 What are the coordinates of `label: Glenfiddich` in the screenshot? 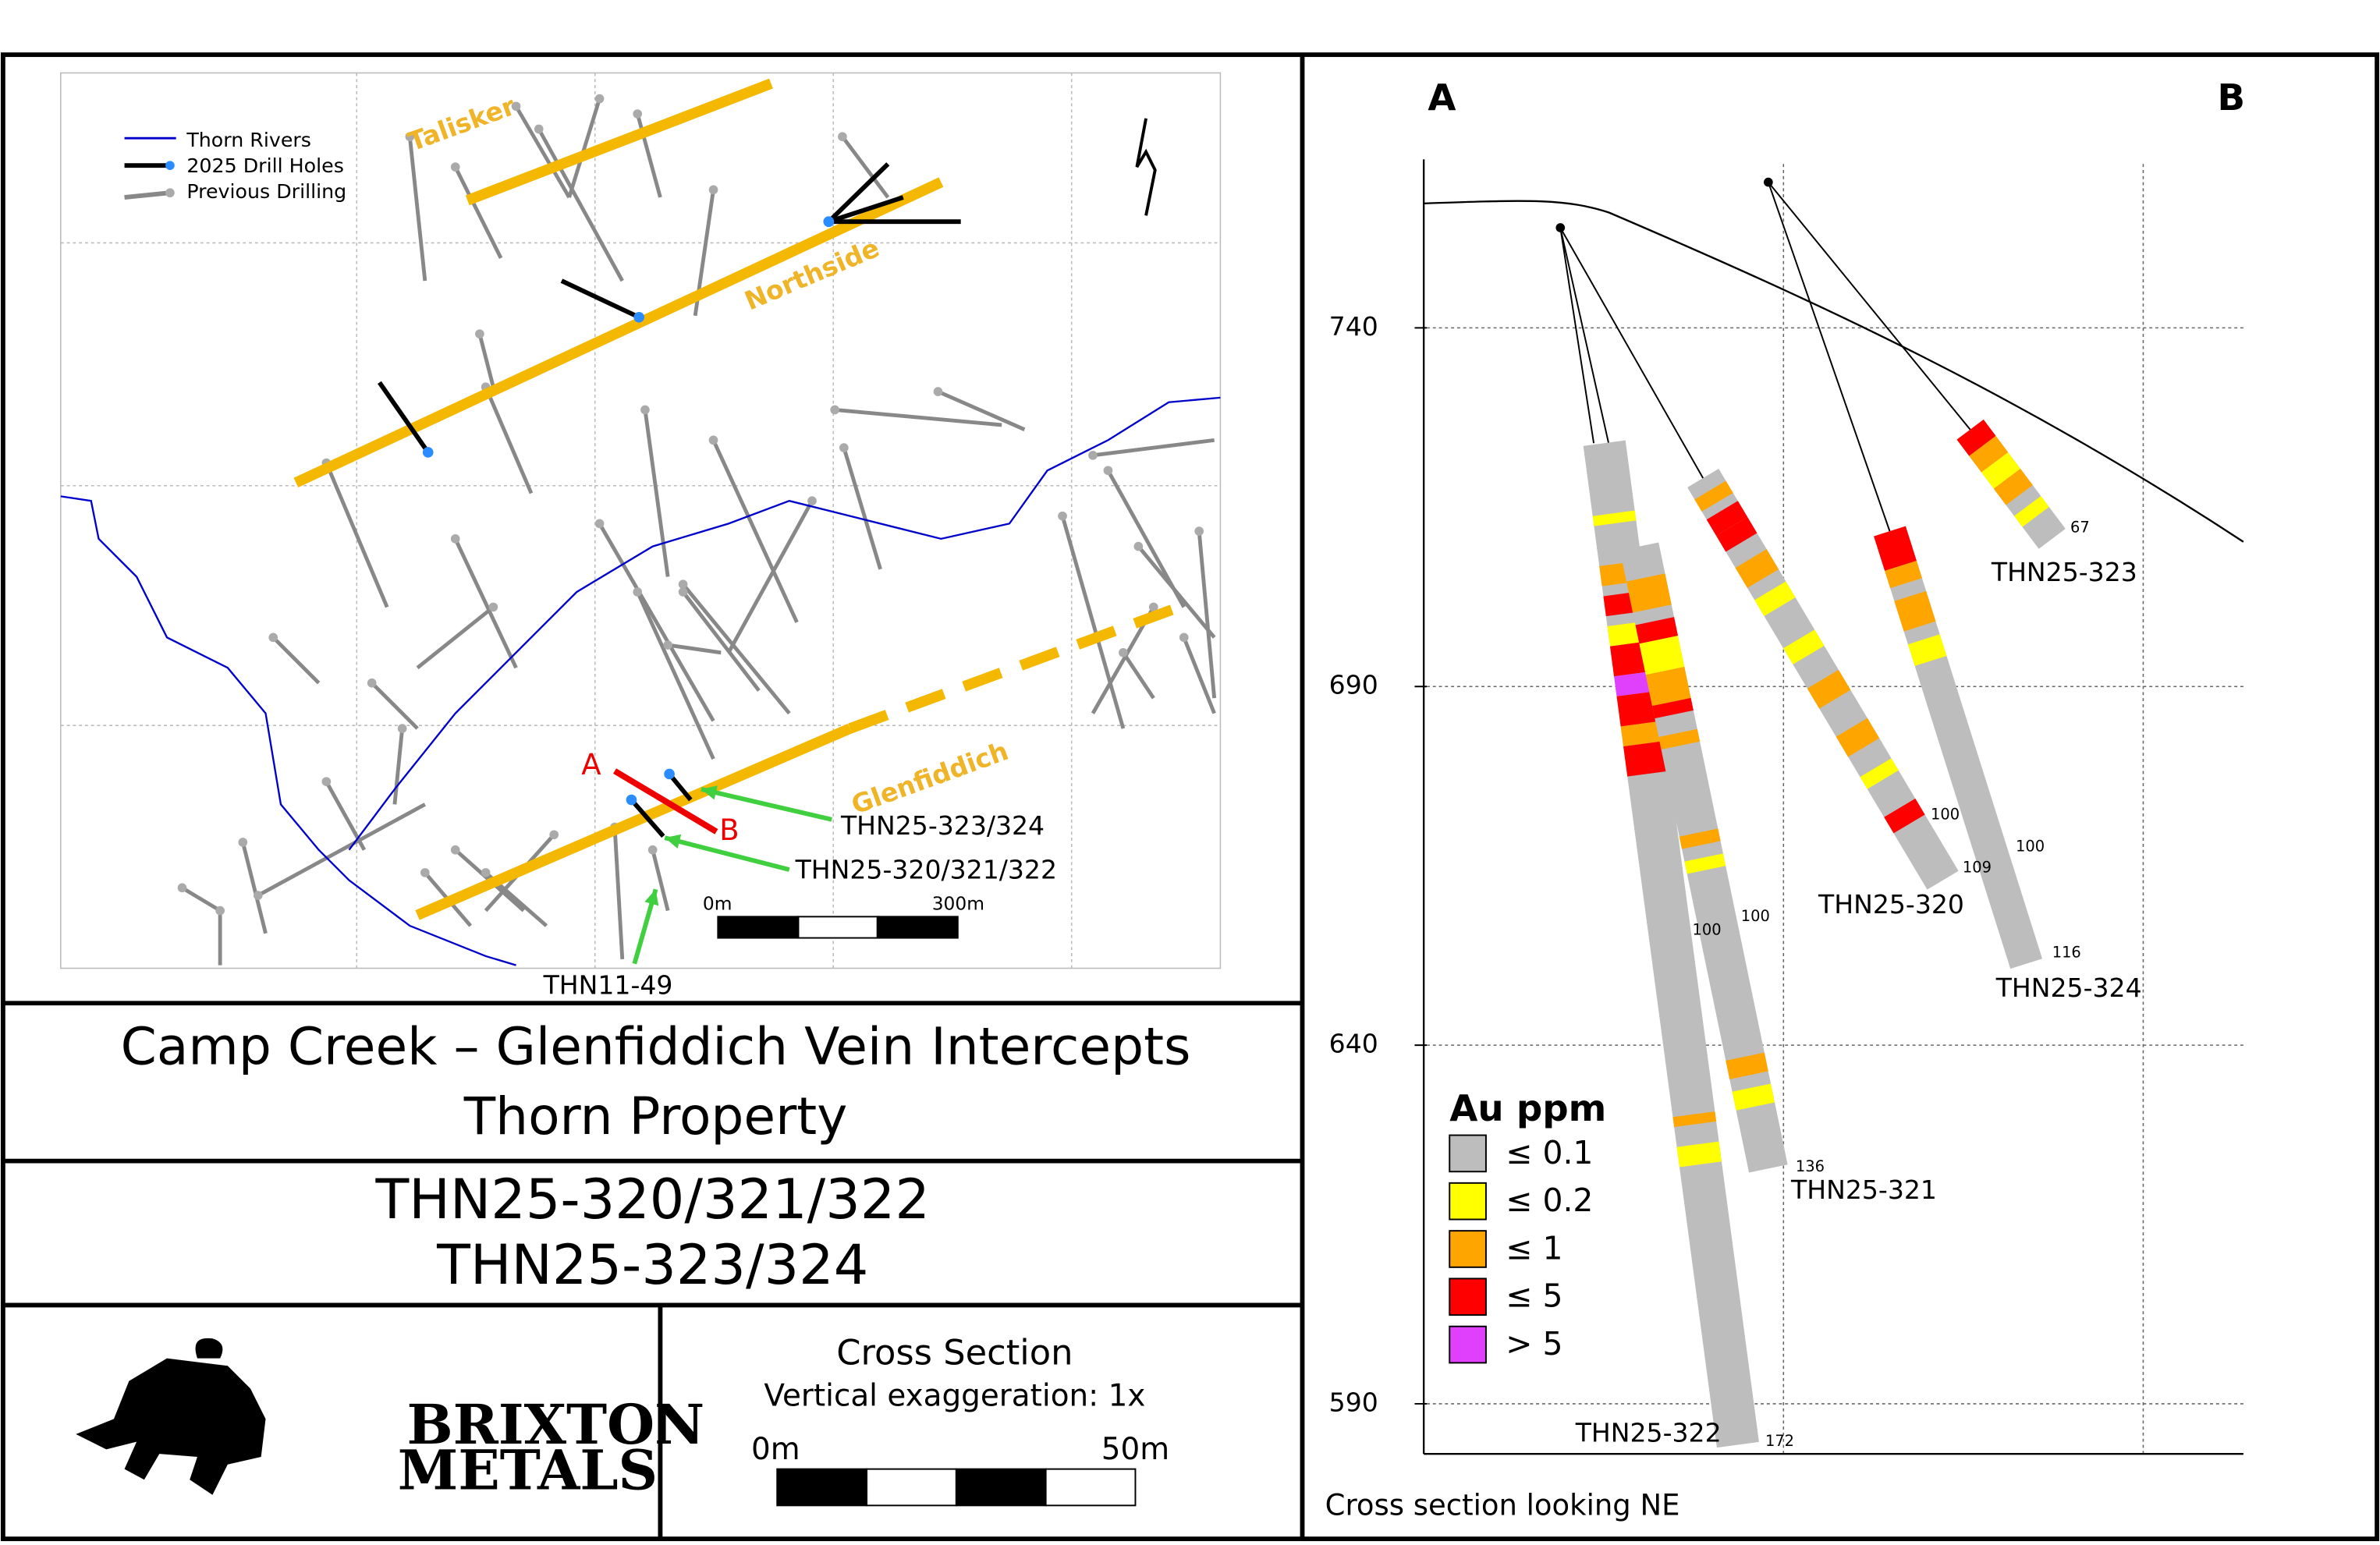 It's located at (930, 777).